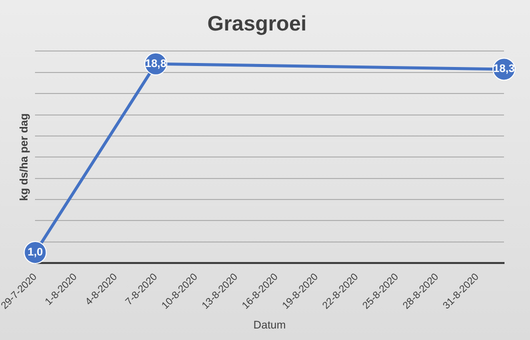  I want to click on x-axis-title: Datum, so click(269, 325).